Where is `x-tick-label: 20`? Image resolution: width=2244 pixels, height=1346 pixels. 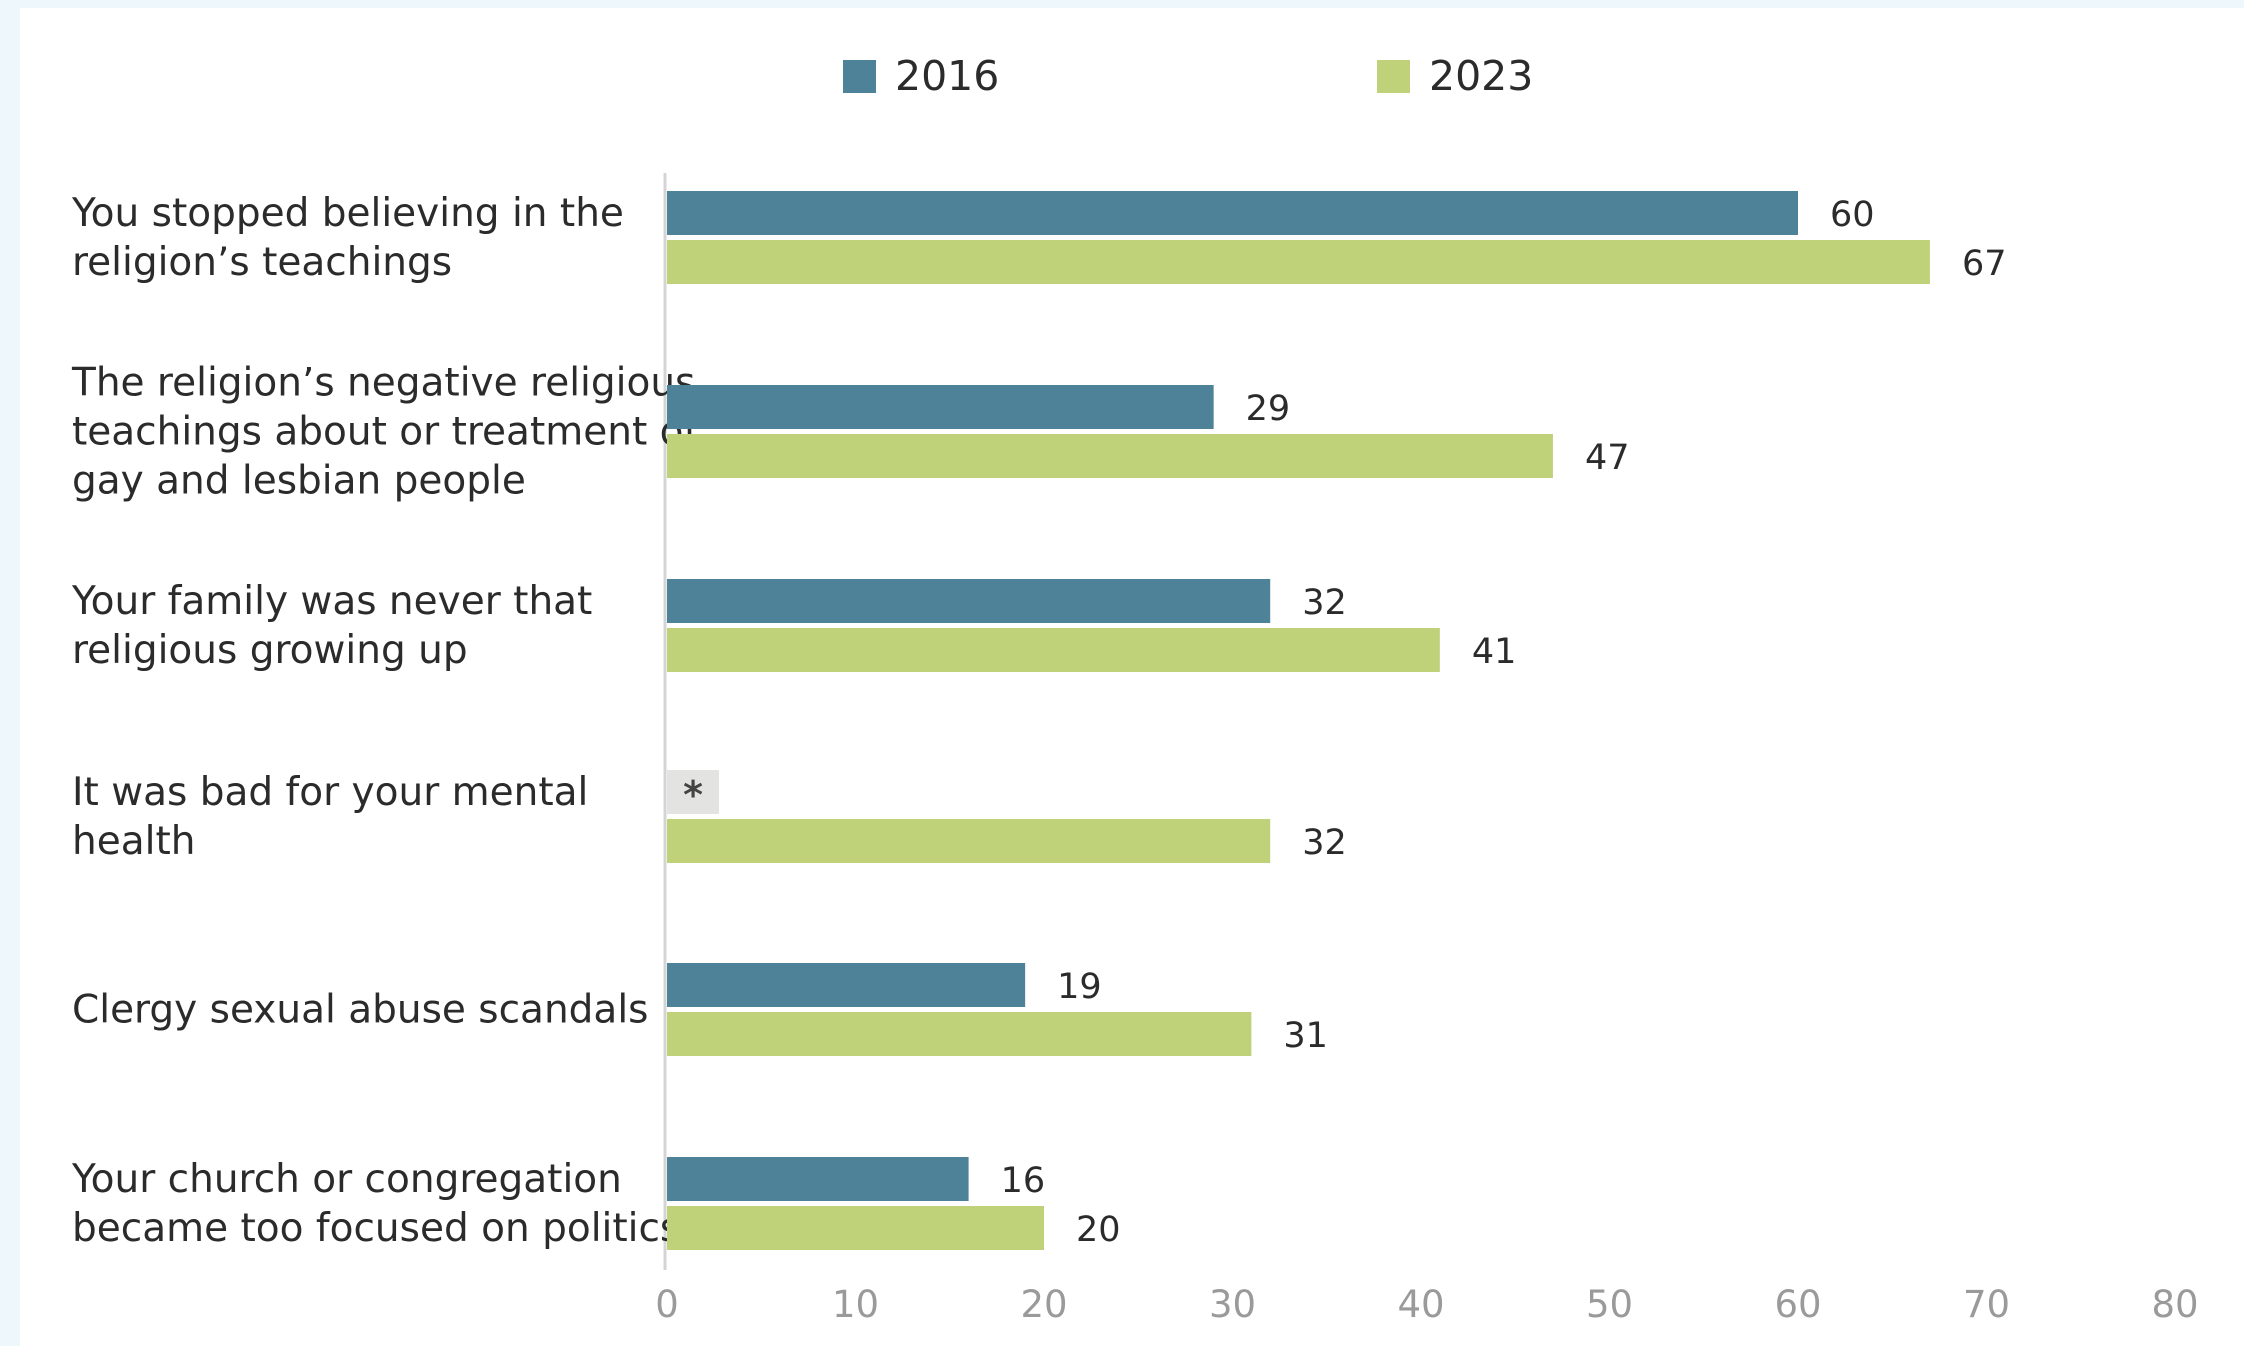 x-tick-label: 20 is located at coordinates (1043, 1304).